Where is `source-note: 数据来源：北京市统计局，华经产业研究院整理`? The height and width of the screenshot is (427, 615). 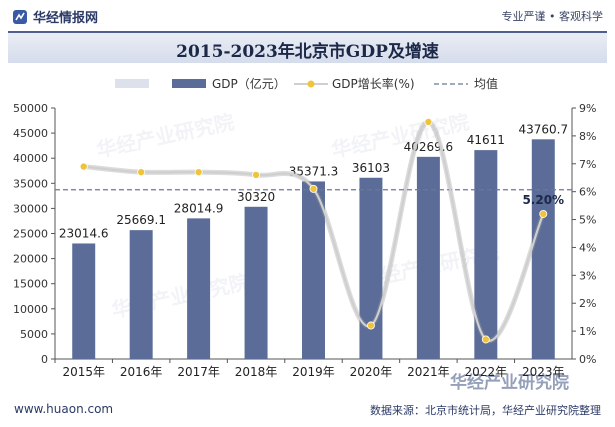
source-note: 数据来源：北京市统计局，华经产业研究院整理 is located at coordinates (485, 410).